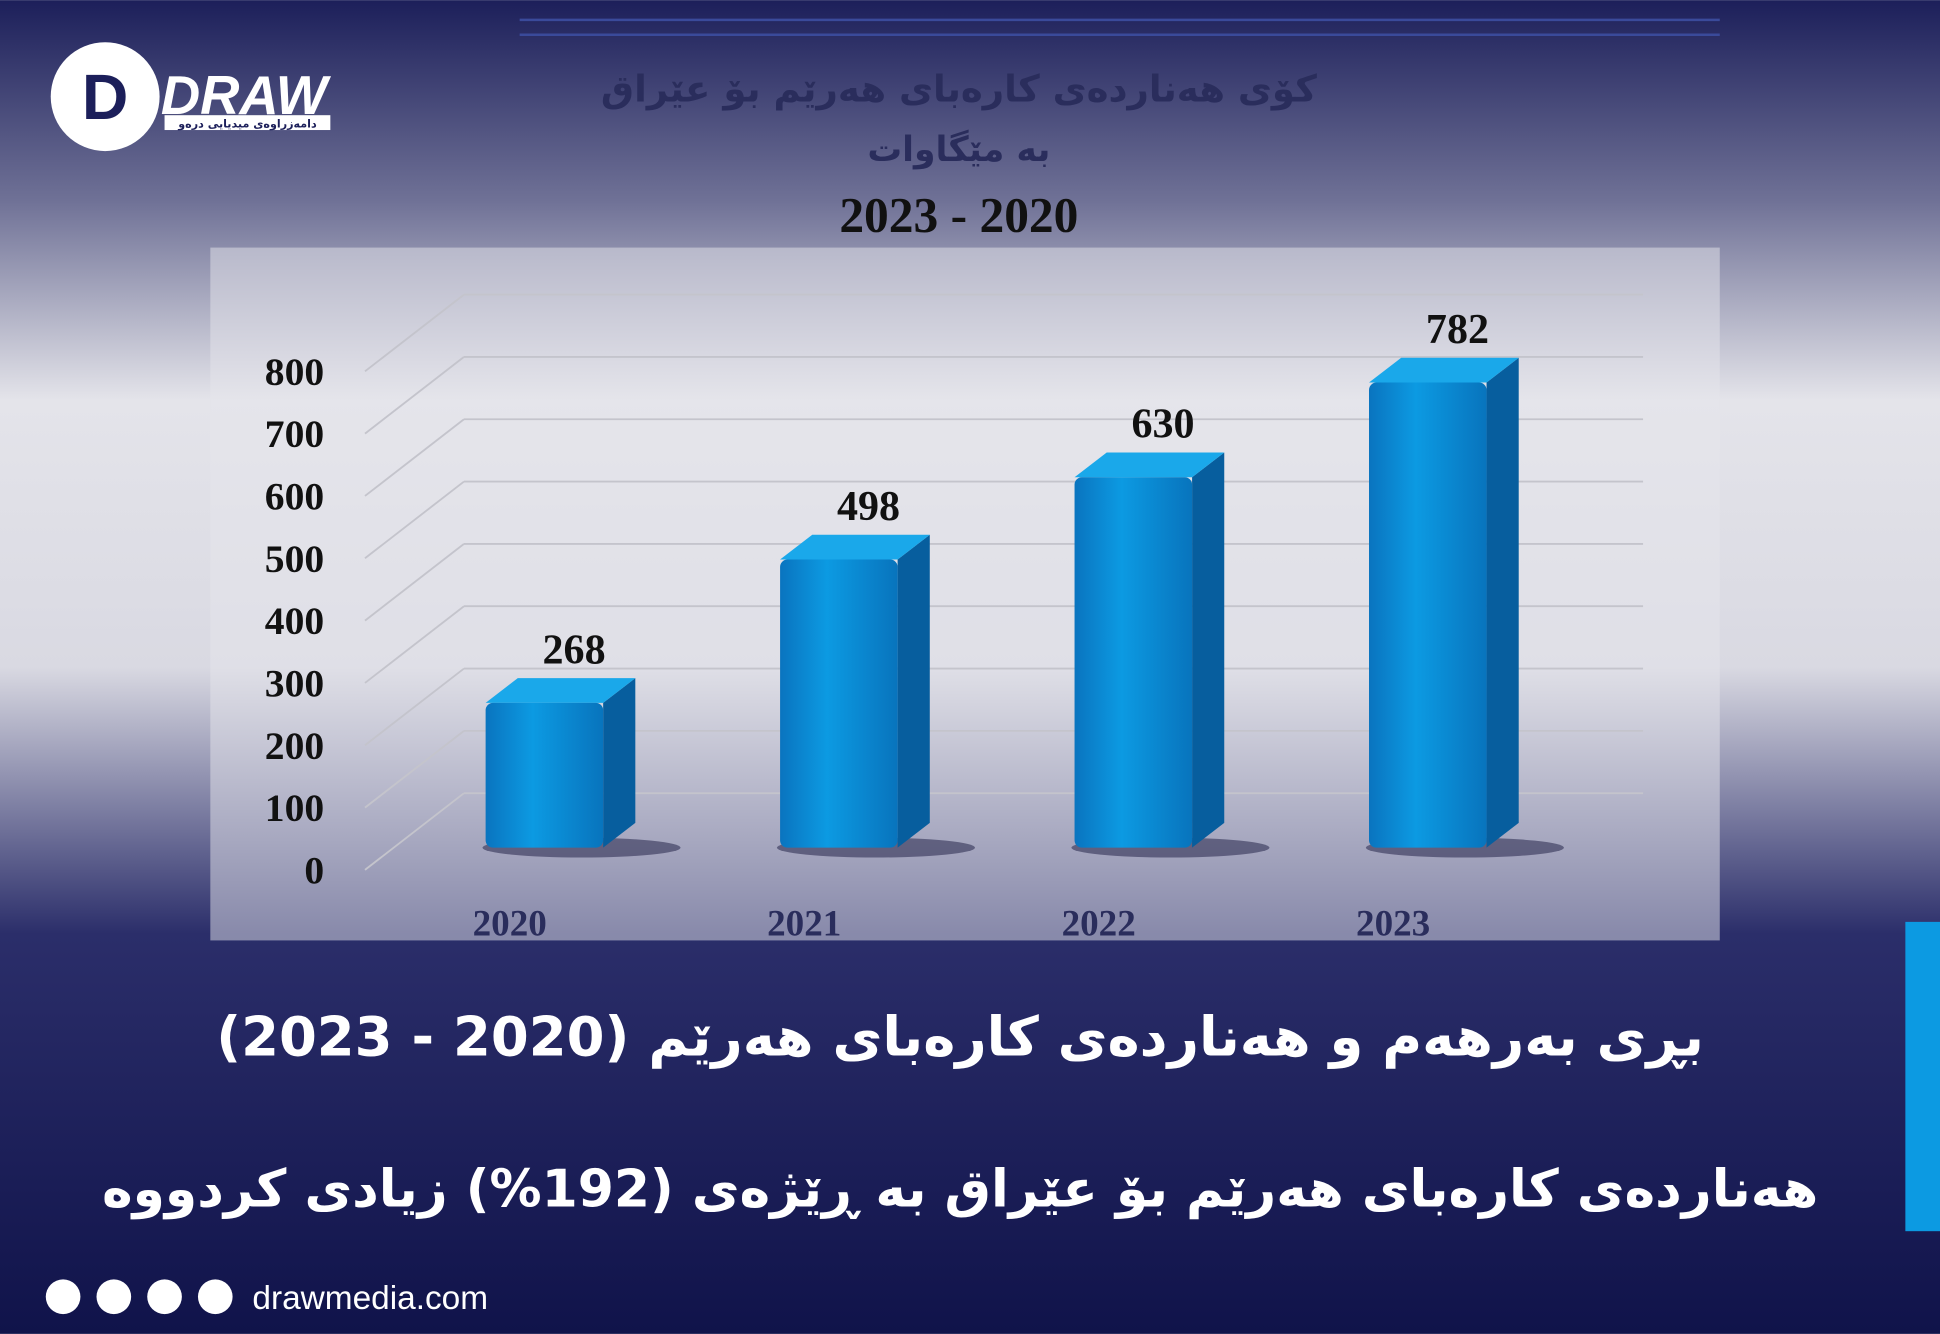  I want to click on instagram-icon, so click(114, 1297).